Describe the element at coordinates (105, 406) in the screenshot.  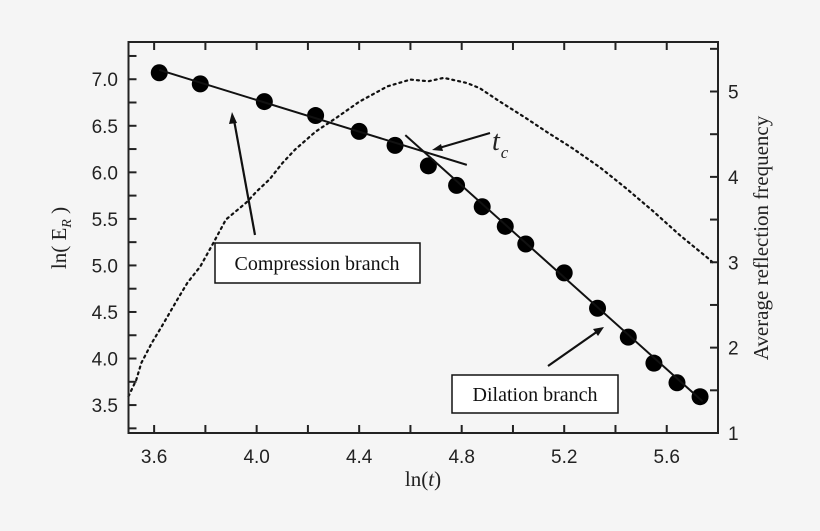
I see `y-tick-label: 3.5` at that location.